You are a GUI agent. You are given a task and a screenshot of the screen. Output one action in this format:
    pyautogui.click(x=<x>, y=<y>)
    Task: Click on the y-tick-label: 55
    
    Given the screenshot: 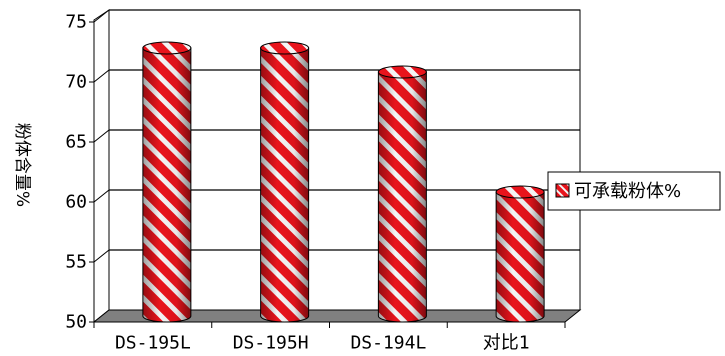 What is the action you would take?
    pyautogui.click(x=76, y=262)
    